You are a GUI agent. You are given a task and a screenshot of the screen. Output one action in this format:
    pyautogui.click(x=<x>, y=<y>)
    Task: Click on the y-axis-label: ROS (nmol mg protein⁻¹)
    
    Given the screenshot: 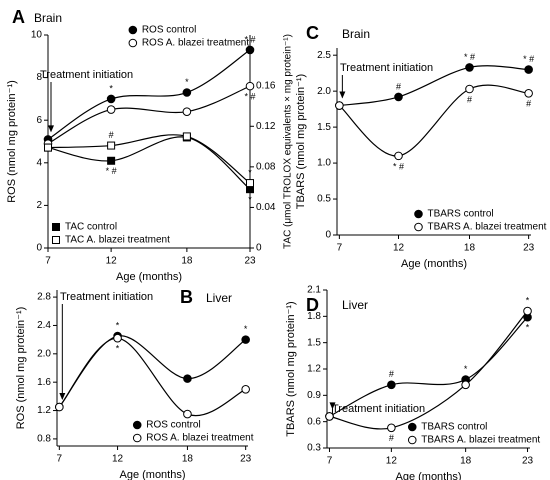 What is the action you would take?
    pyautogui.click(x=21, y=368)
    